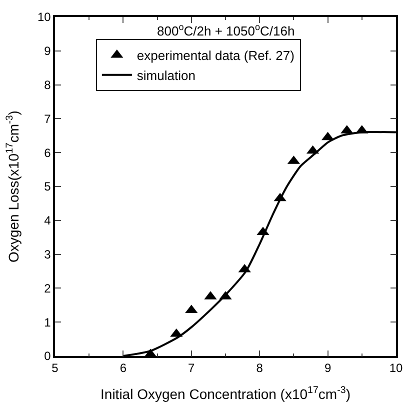  What do you see at coordinates (48, 255) in the screenshot?
I see `y-tick-label: 3` at bounding box center [48, 255].